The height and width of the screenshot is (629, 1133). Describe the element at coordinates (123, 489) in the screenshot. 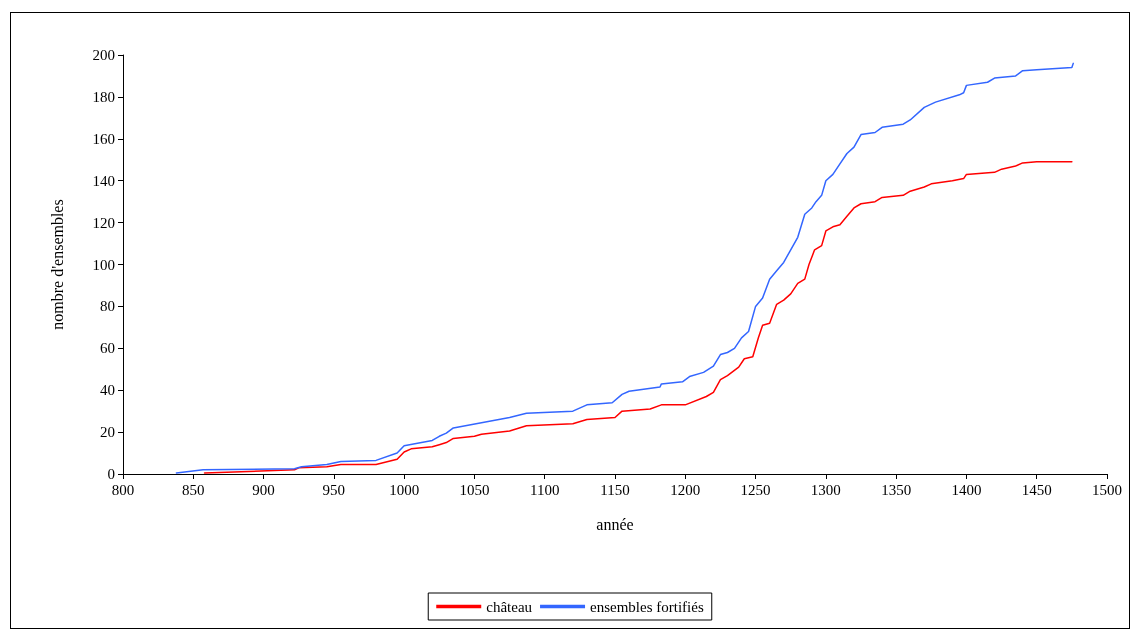

I see `x-tick-label: 800` at that location.